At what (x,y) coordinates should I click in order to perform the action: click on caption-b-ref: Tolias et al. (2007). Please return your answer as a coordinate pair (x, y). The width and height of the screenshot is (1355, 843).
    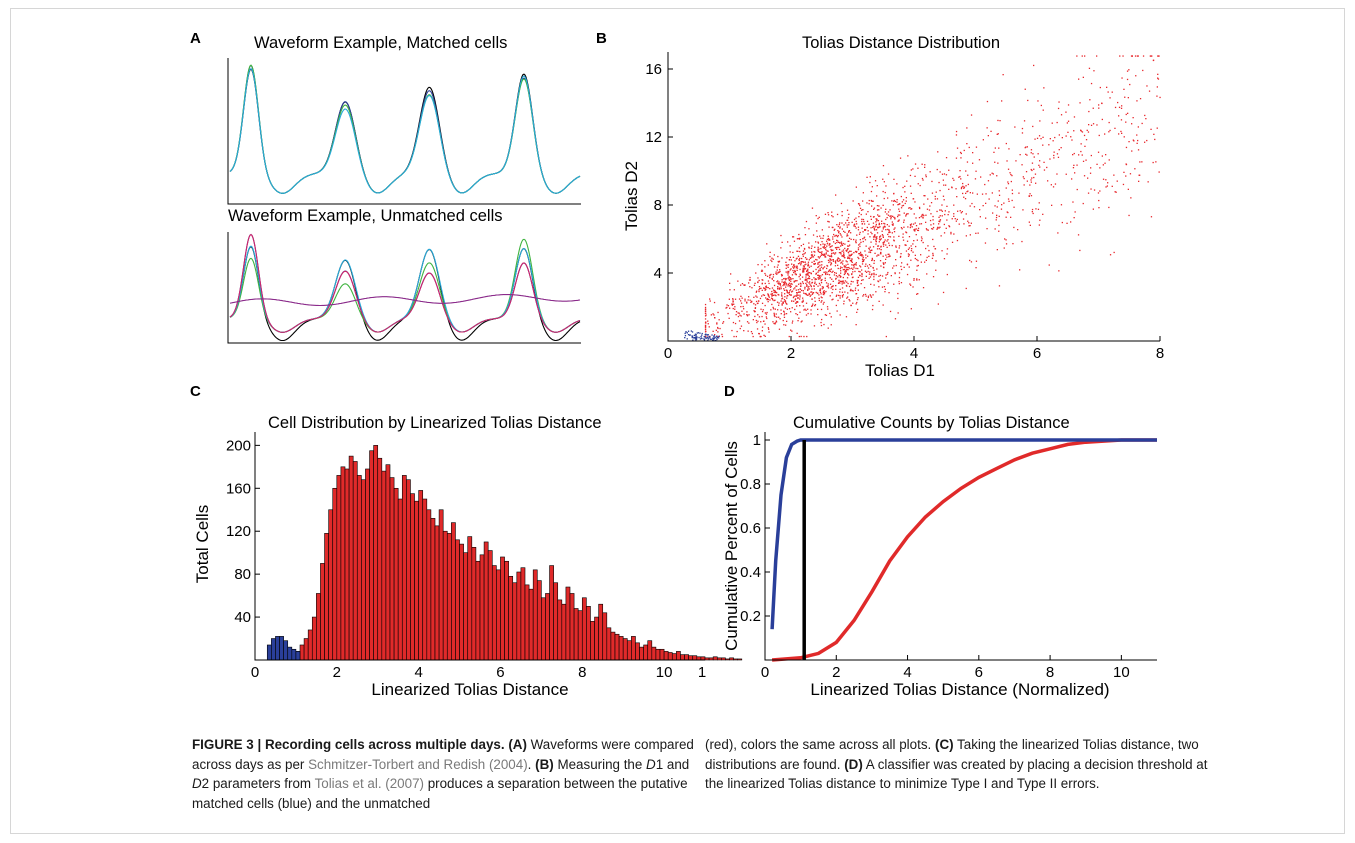
    Looking at the image, I should click on (369, 783).